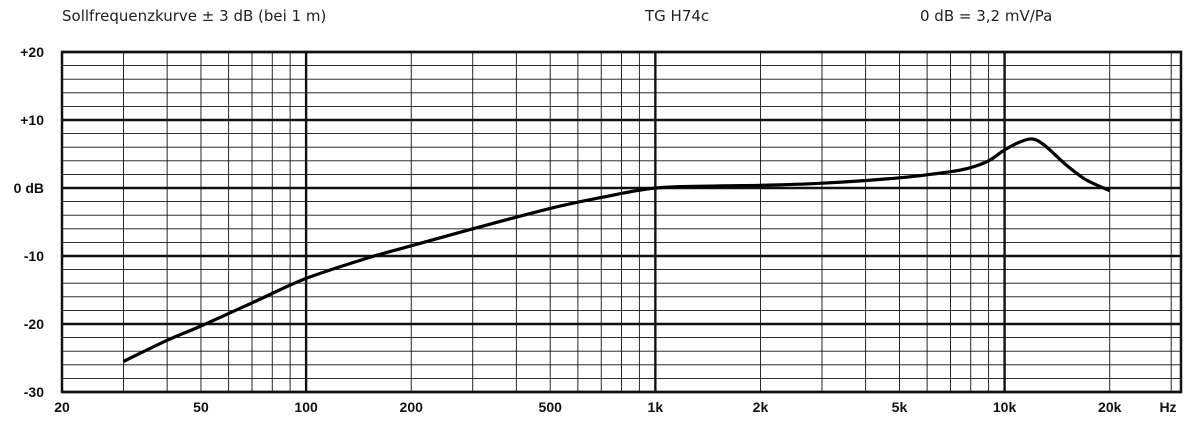  What do you see at coordinates (34, 256) in the screenshot?
I see `y-tick-label: -10` at bounding box center [34, 256].